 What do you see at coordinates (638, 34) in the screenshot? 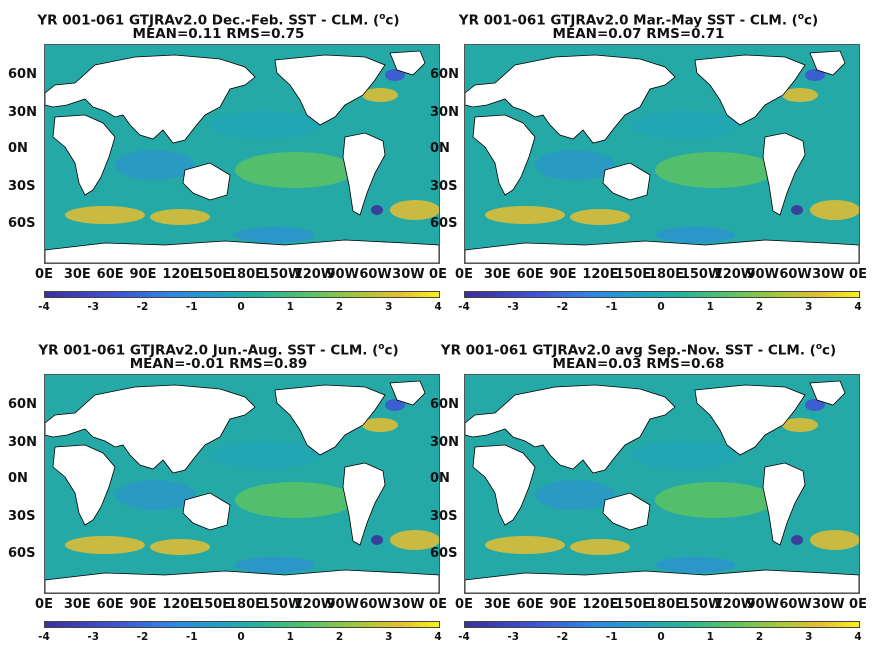
I see `panel-stats: MEAN=0.07 RMS=0.71` at bounding box center [638, 34].